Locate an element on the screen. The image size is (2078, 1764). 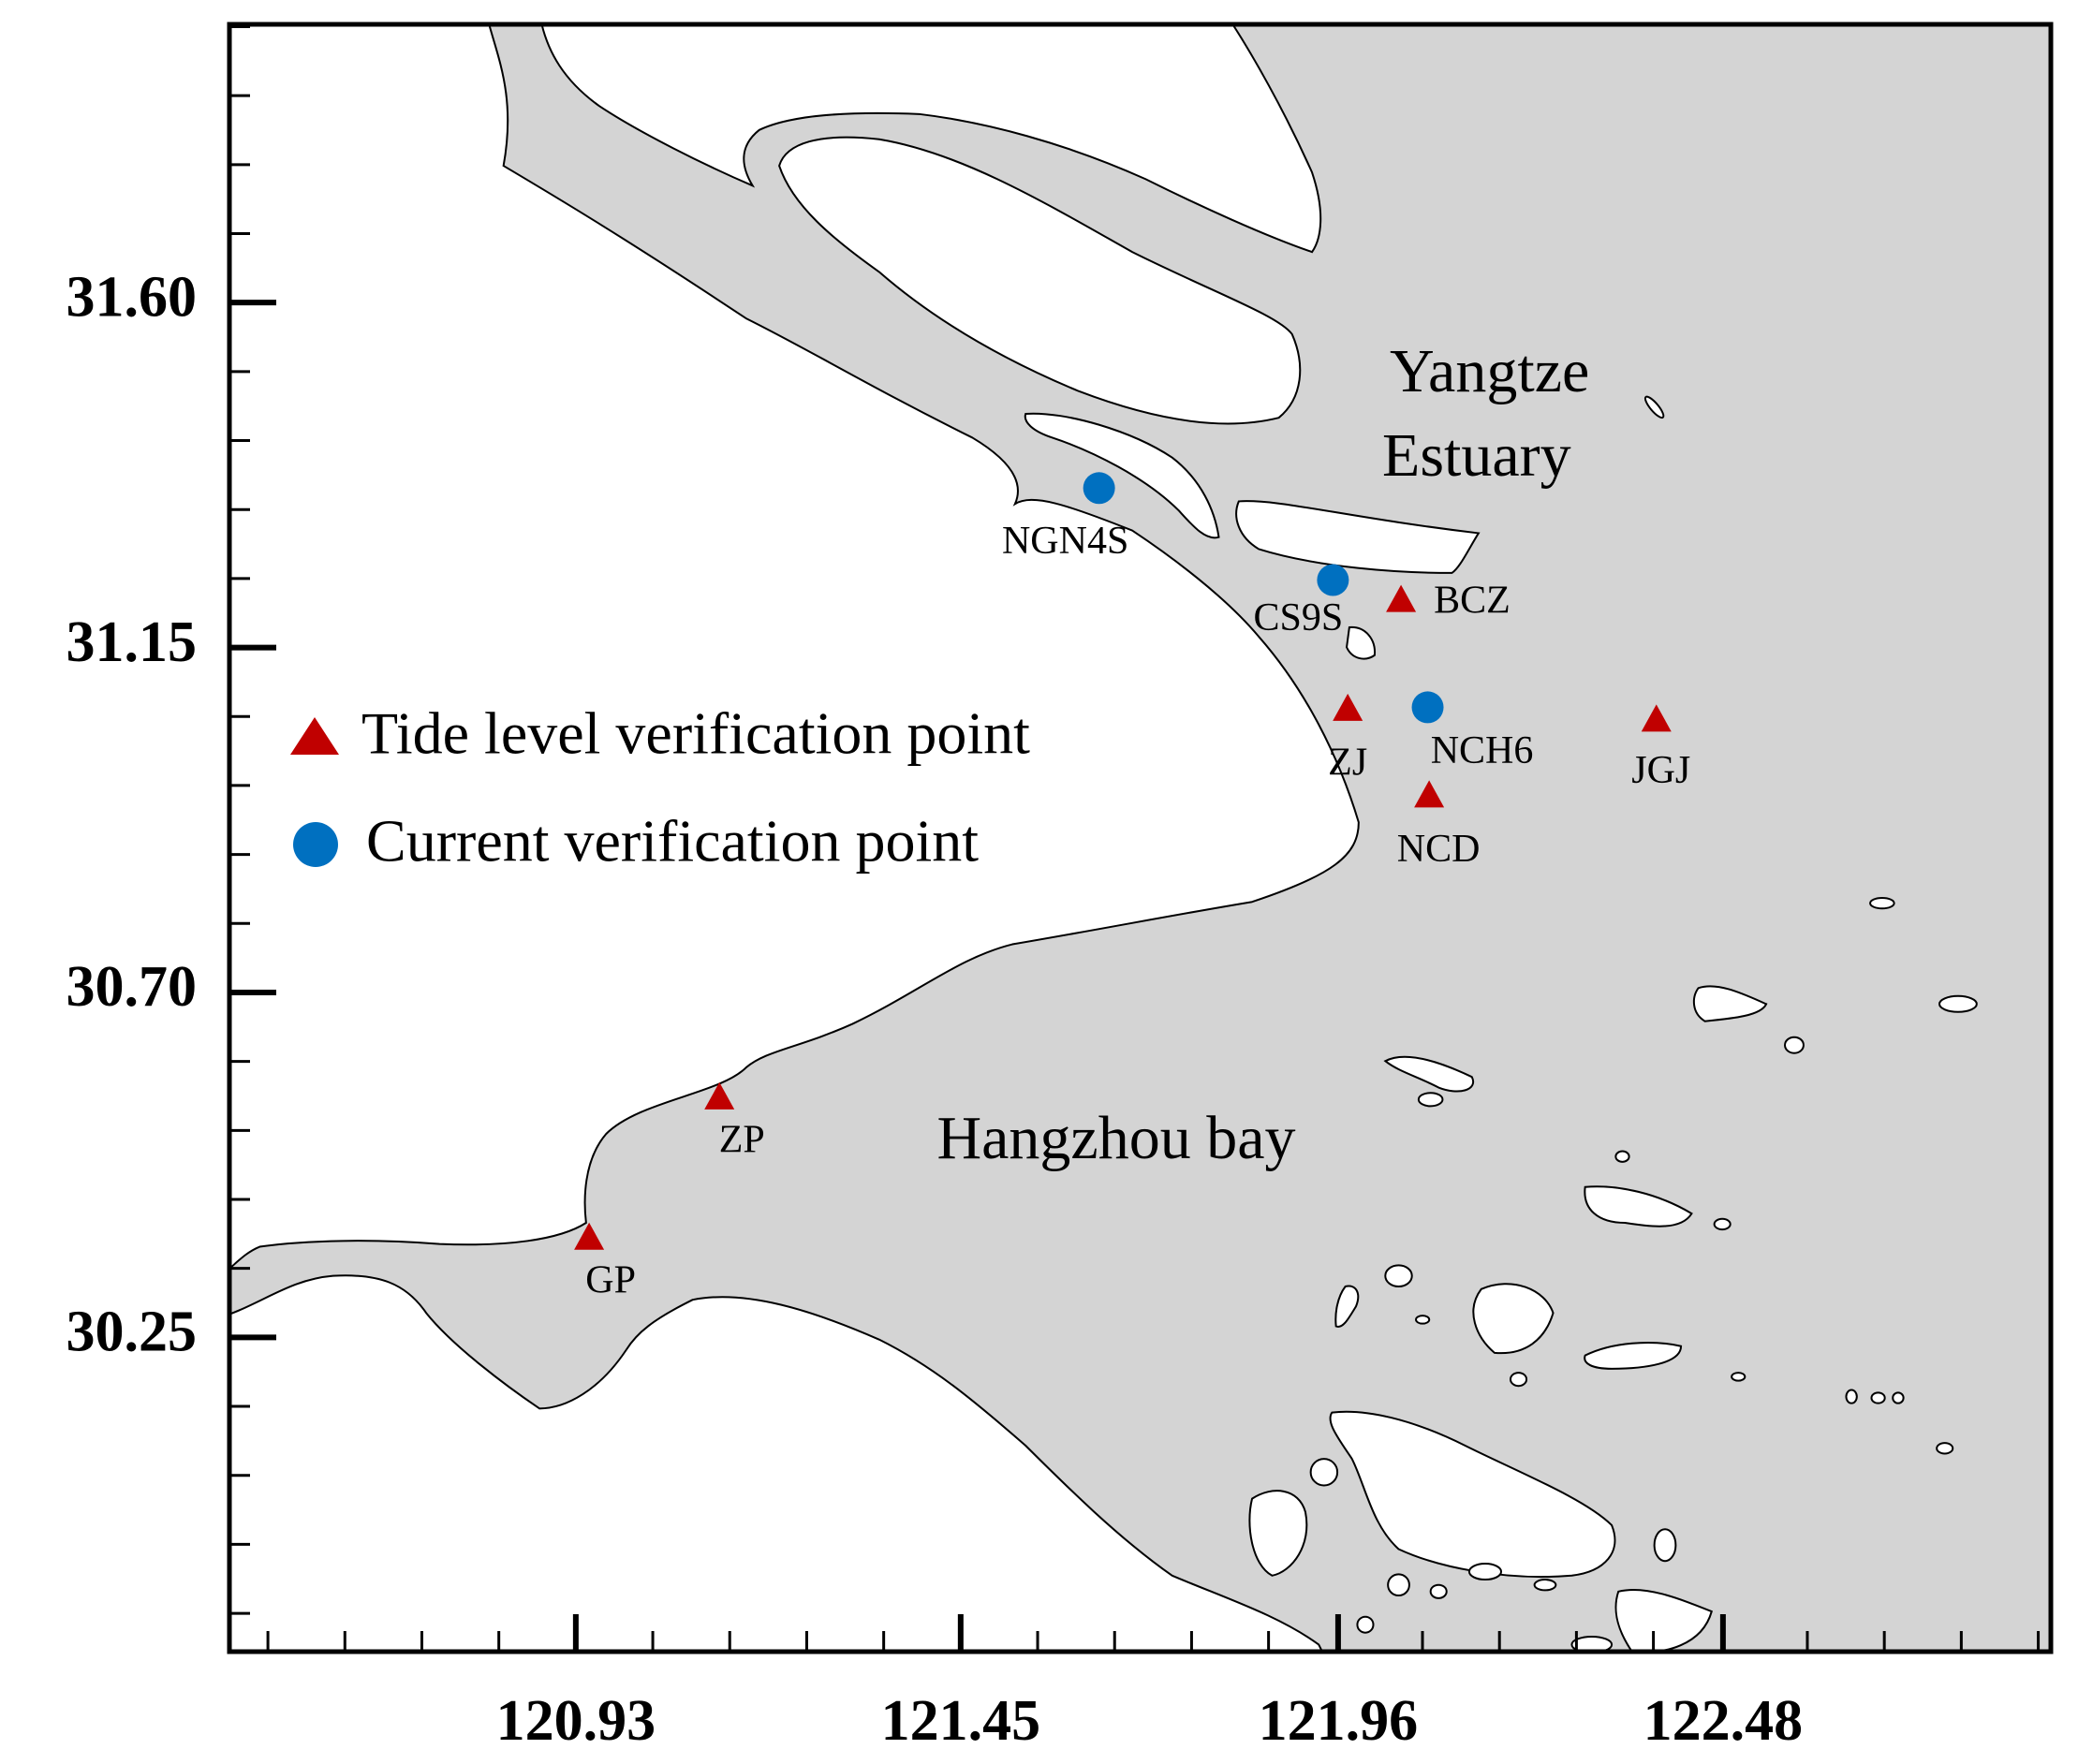
y-tick-label: 31.15 is located at coordinates (132, 642).